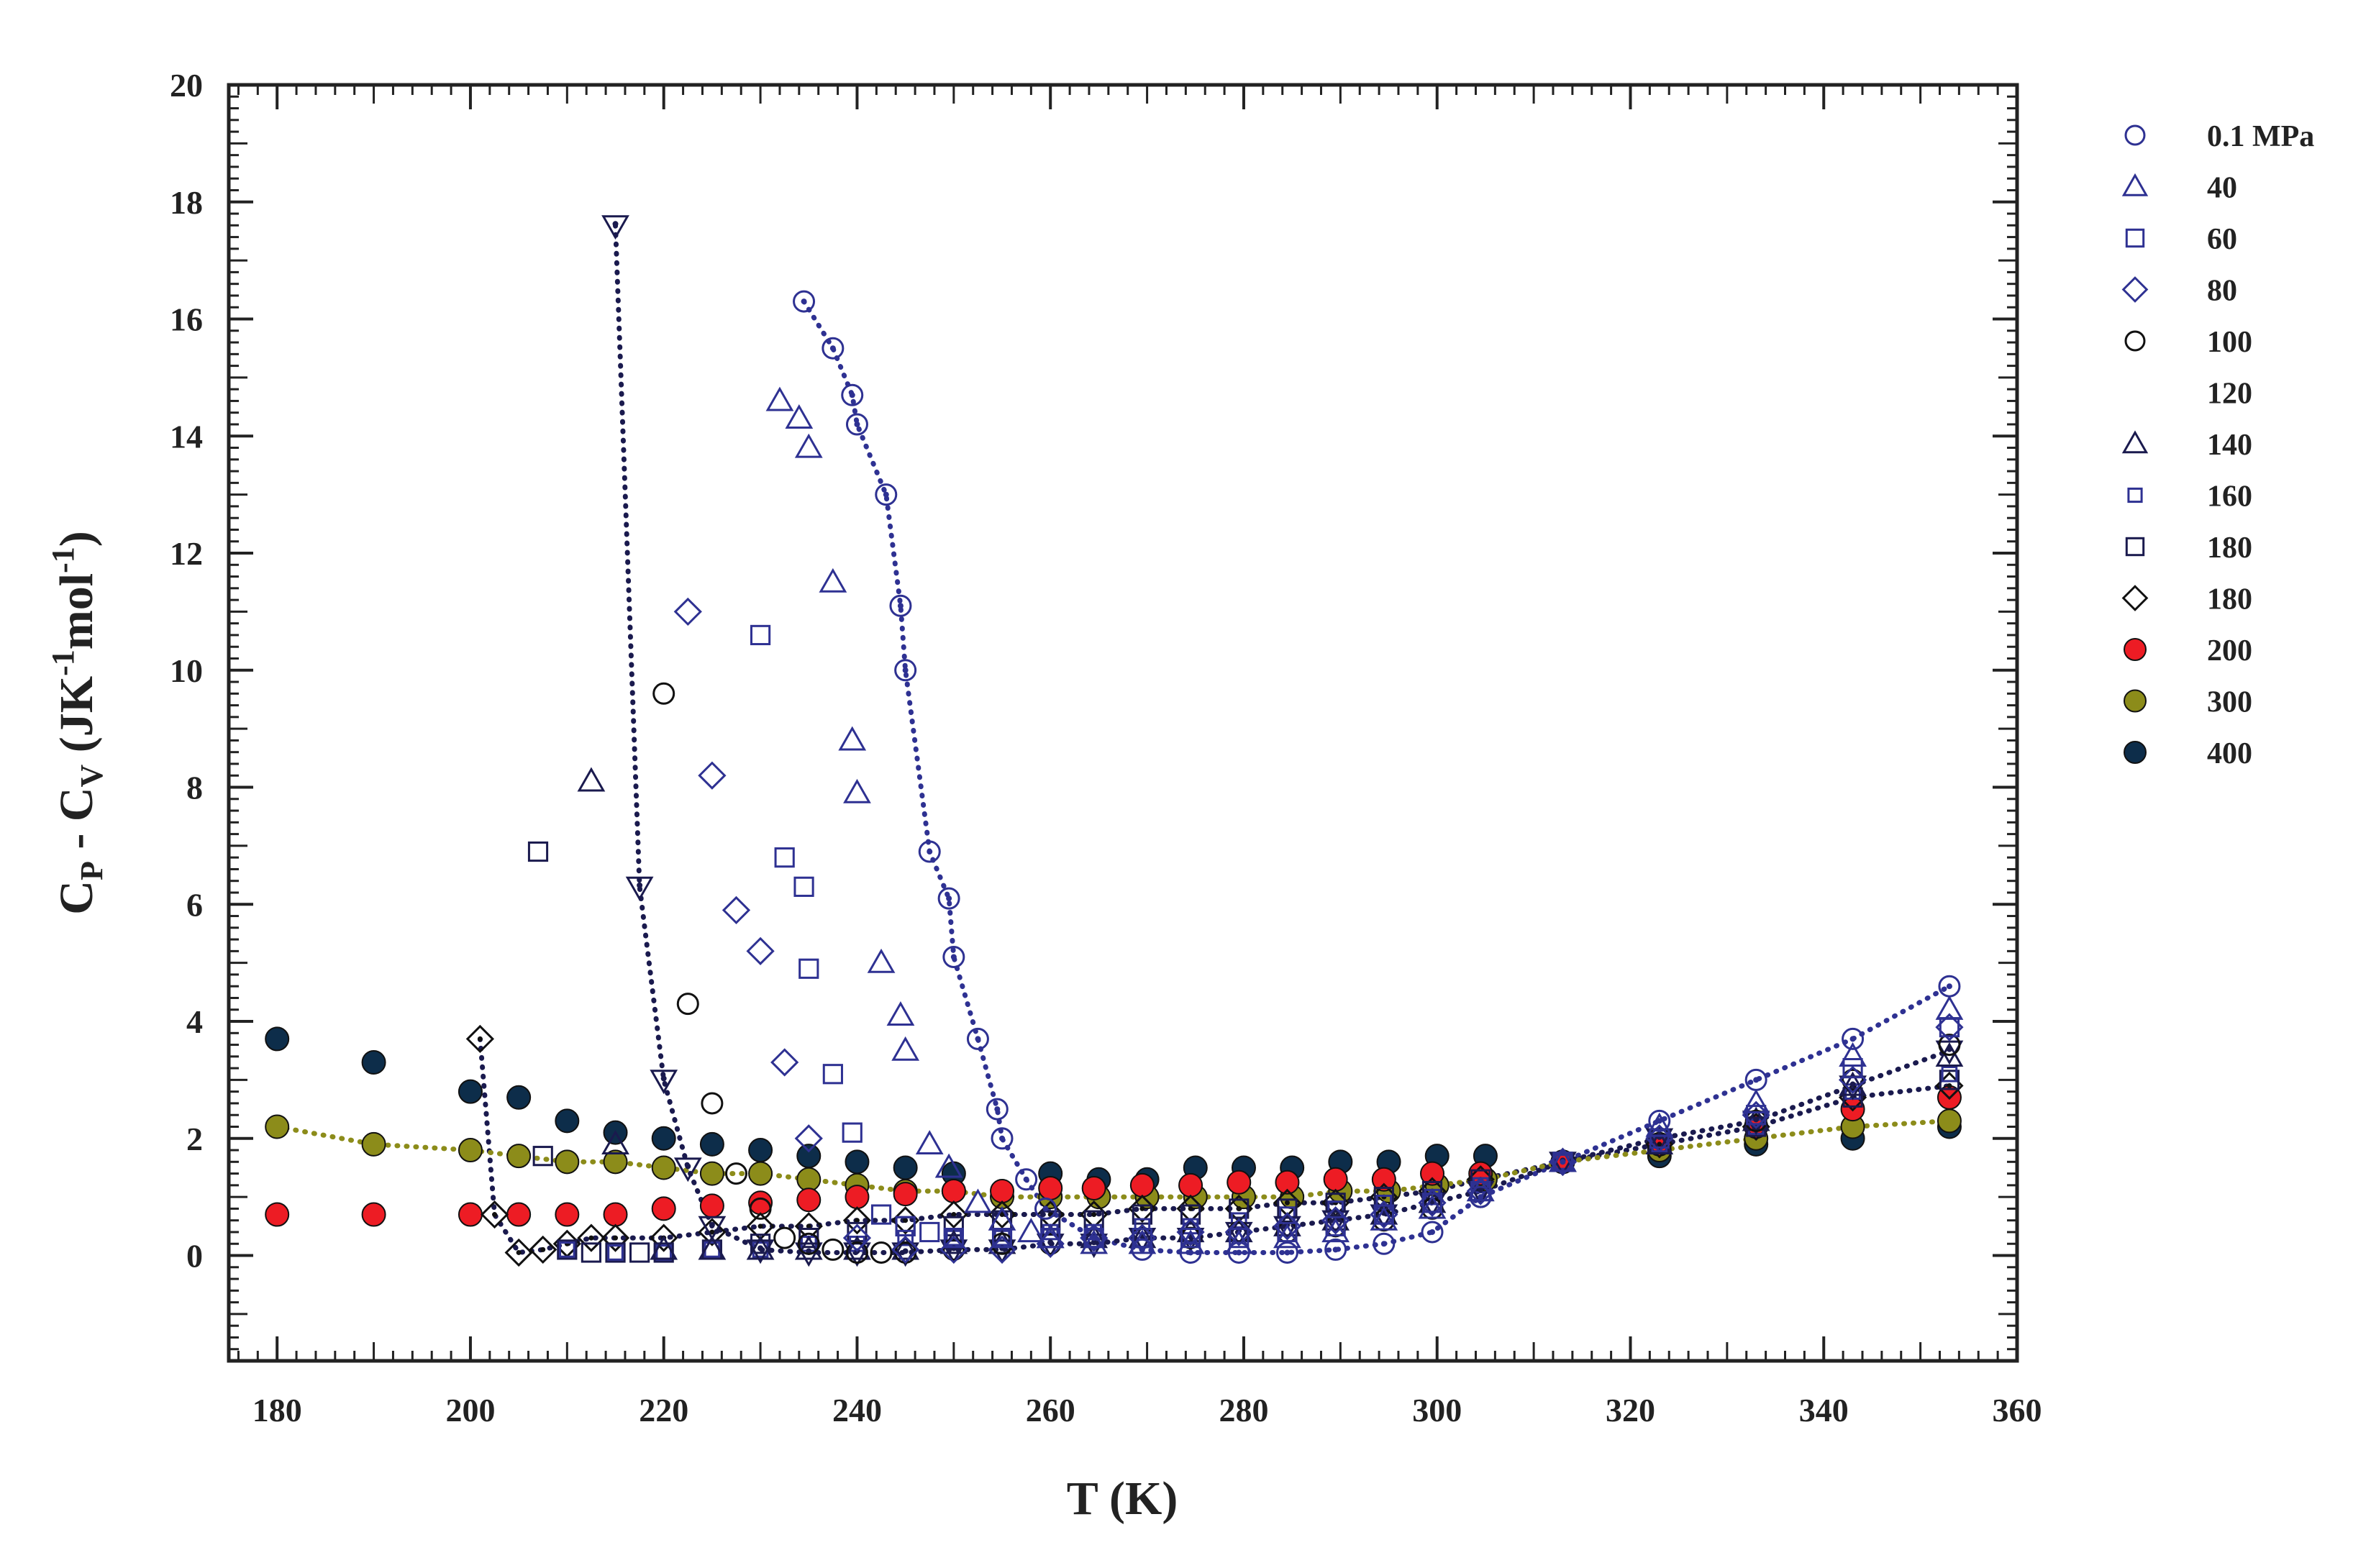 Image resolution: width=2371 pixels, height=1568 pixels. Describe the element at coordinates (63, 560) in the screenshot. I see `y-axis-title-sup2: -1` at that location.